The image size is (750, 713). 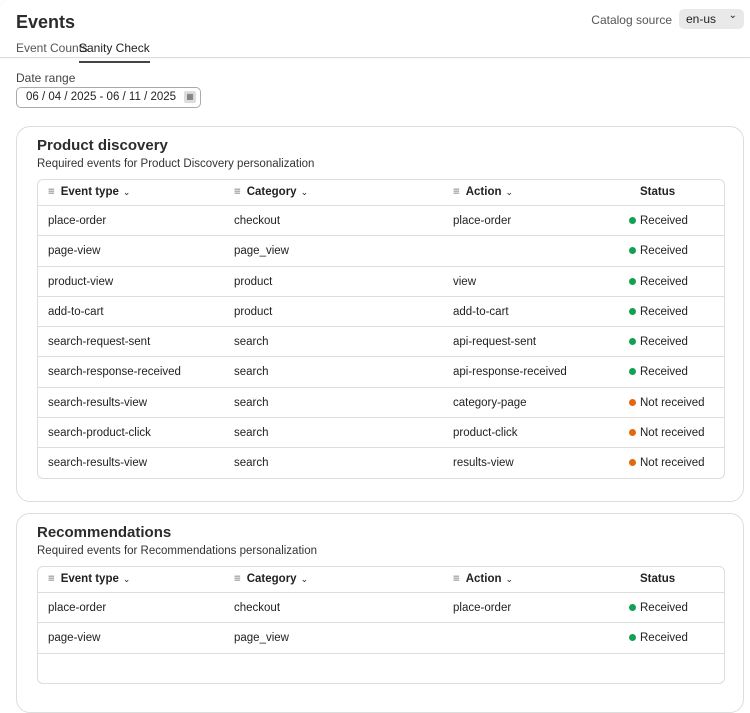 What do you see at coordinates (99, 342) in the screenshot?
I see `event-type-cell: search-request-sent` at bounding box center [99, 342].